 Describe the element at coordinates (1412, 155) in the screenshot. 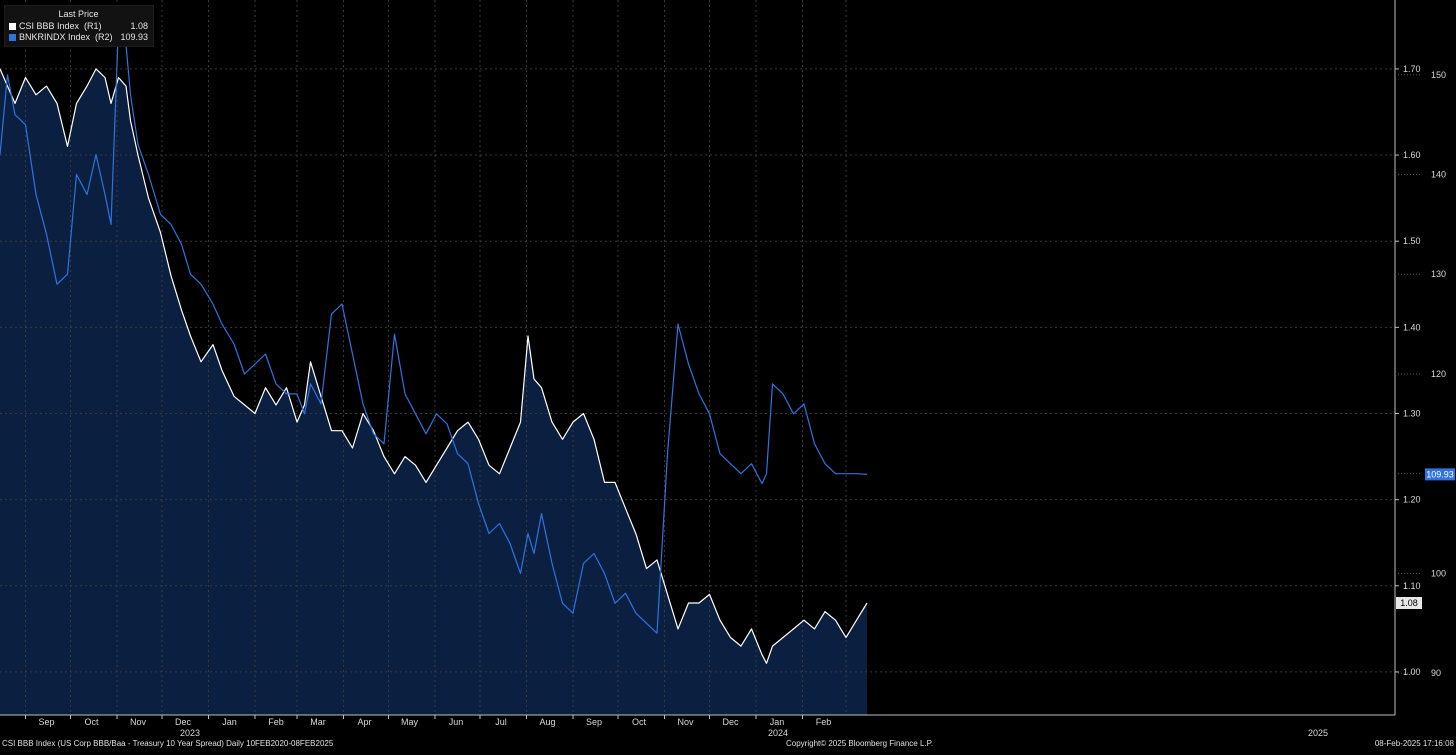

I see `r1-tick-label-6: 1.60` at that location.